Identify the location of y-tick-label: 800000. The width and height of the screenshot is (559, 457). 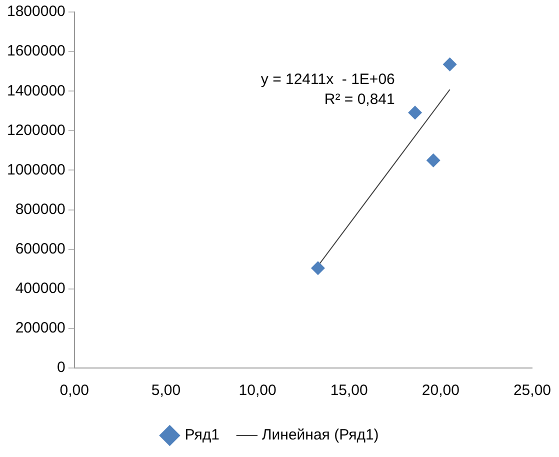
(40, 209).